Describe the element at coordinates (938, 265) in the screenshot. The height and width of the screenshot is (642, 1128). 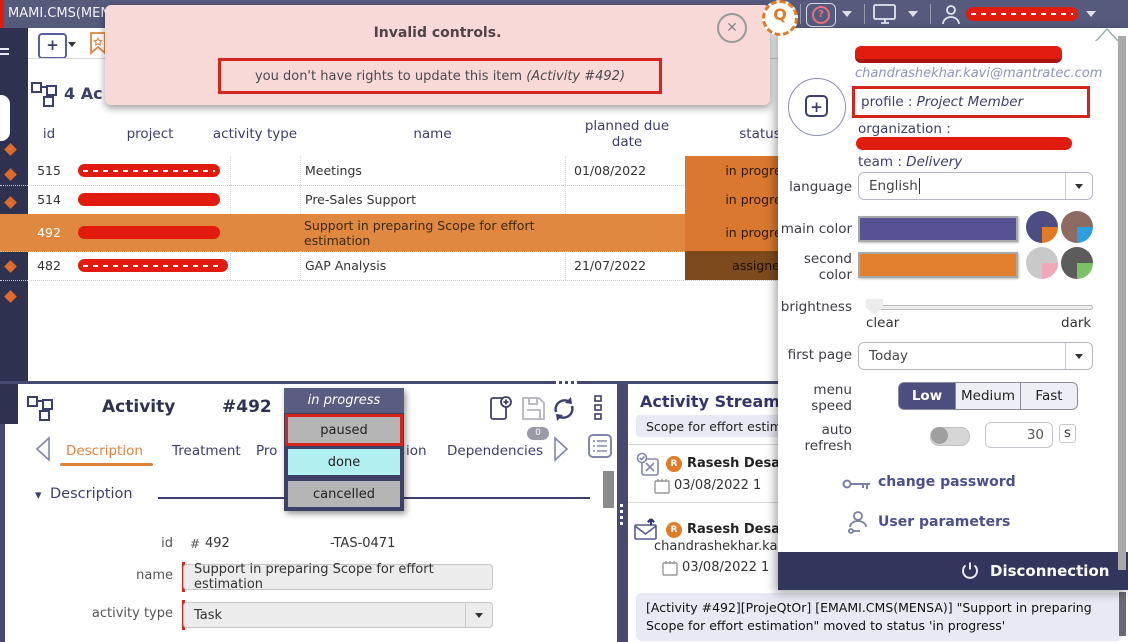
I see `second-color-swatch` at that location.